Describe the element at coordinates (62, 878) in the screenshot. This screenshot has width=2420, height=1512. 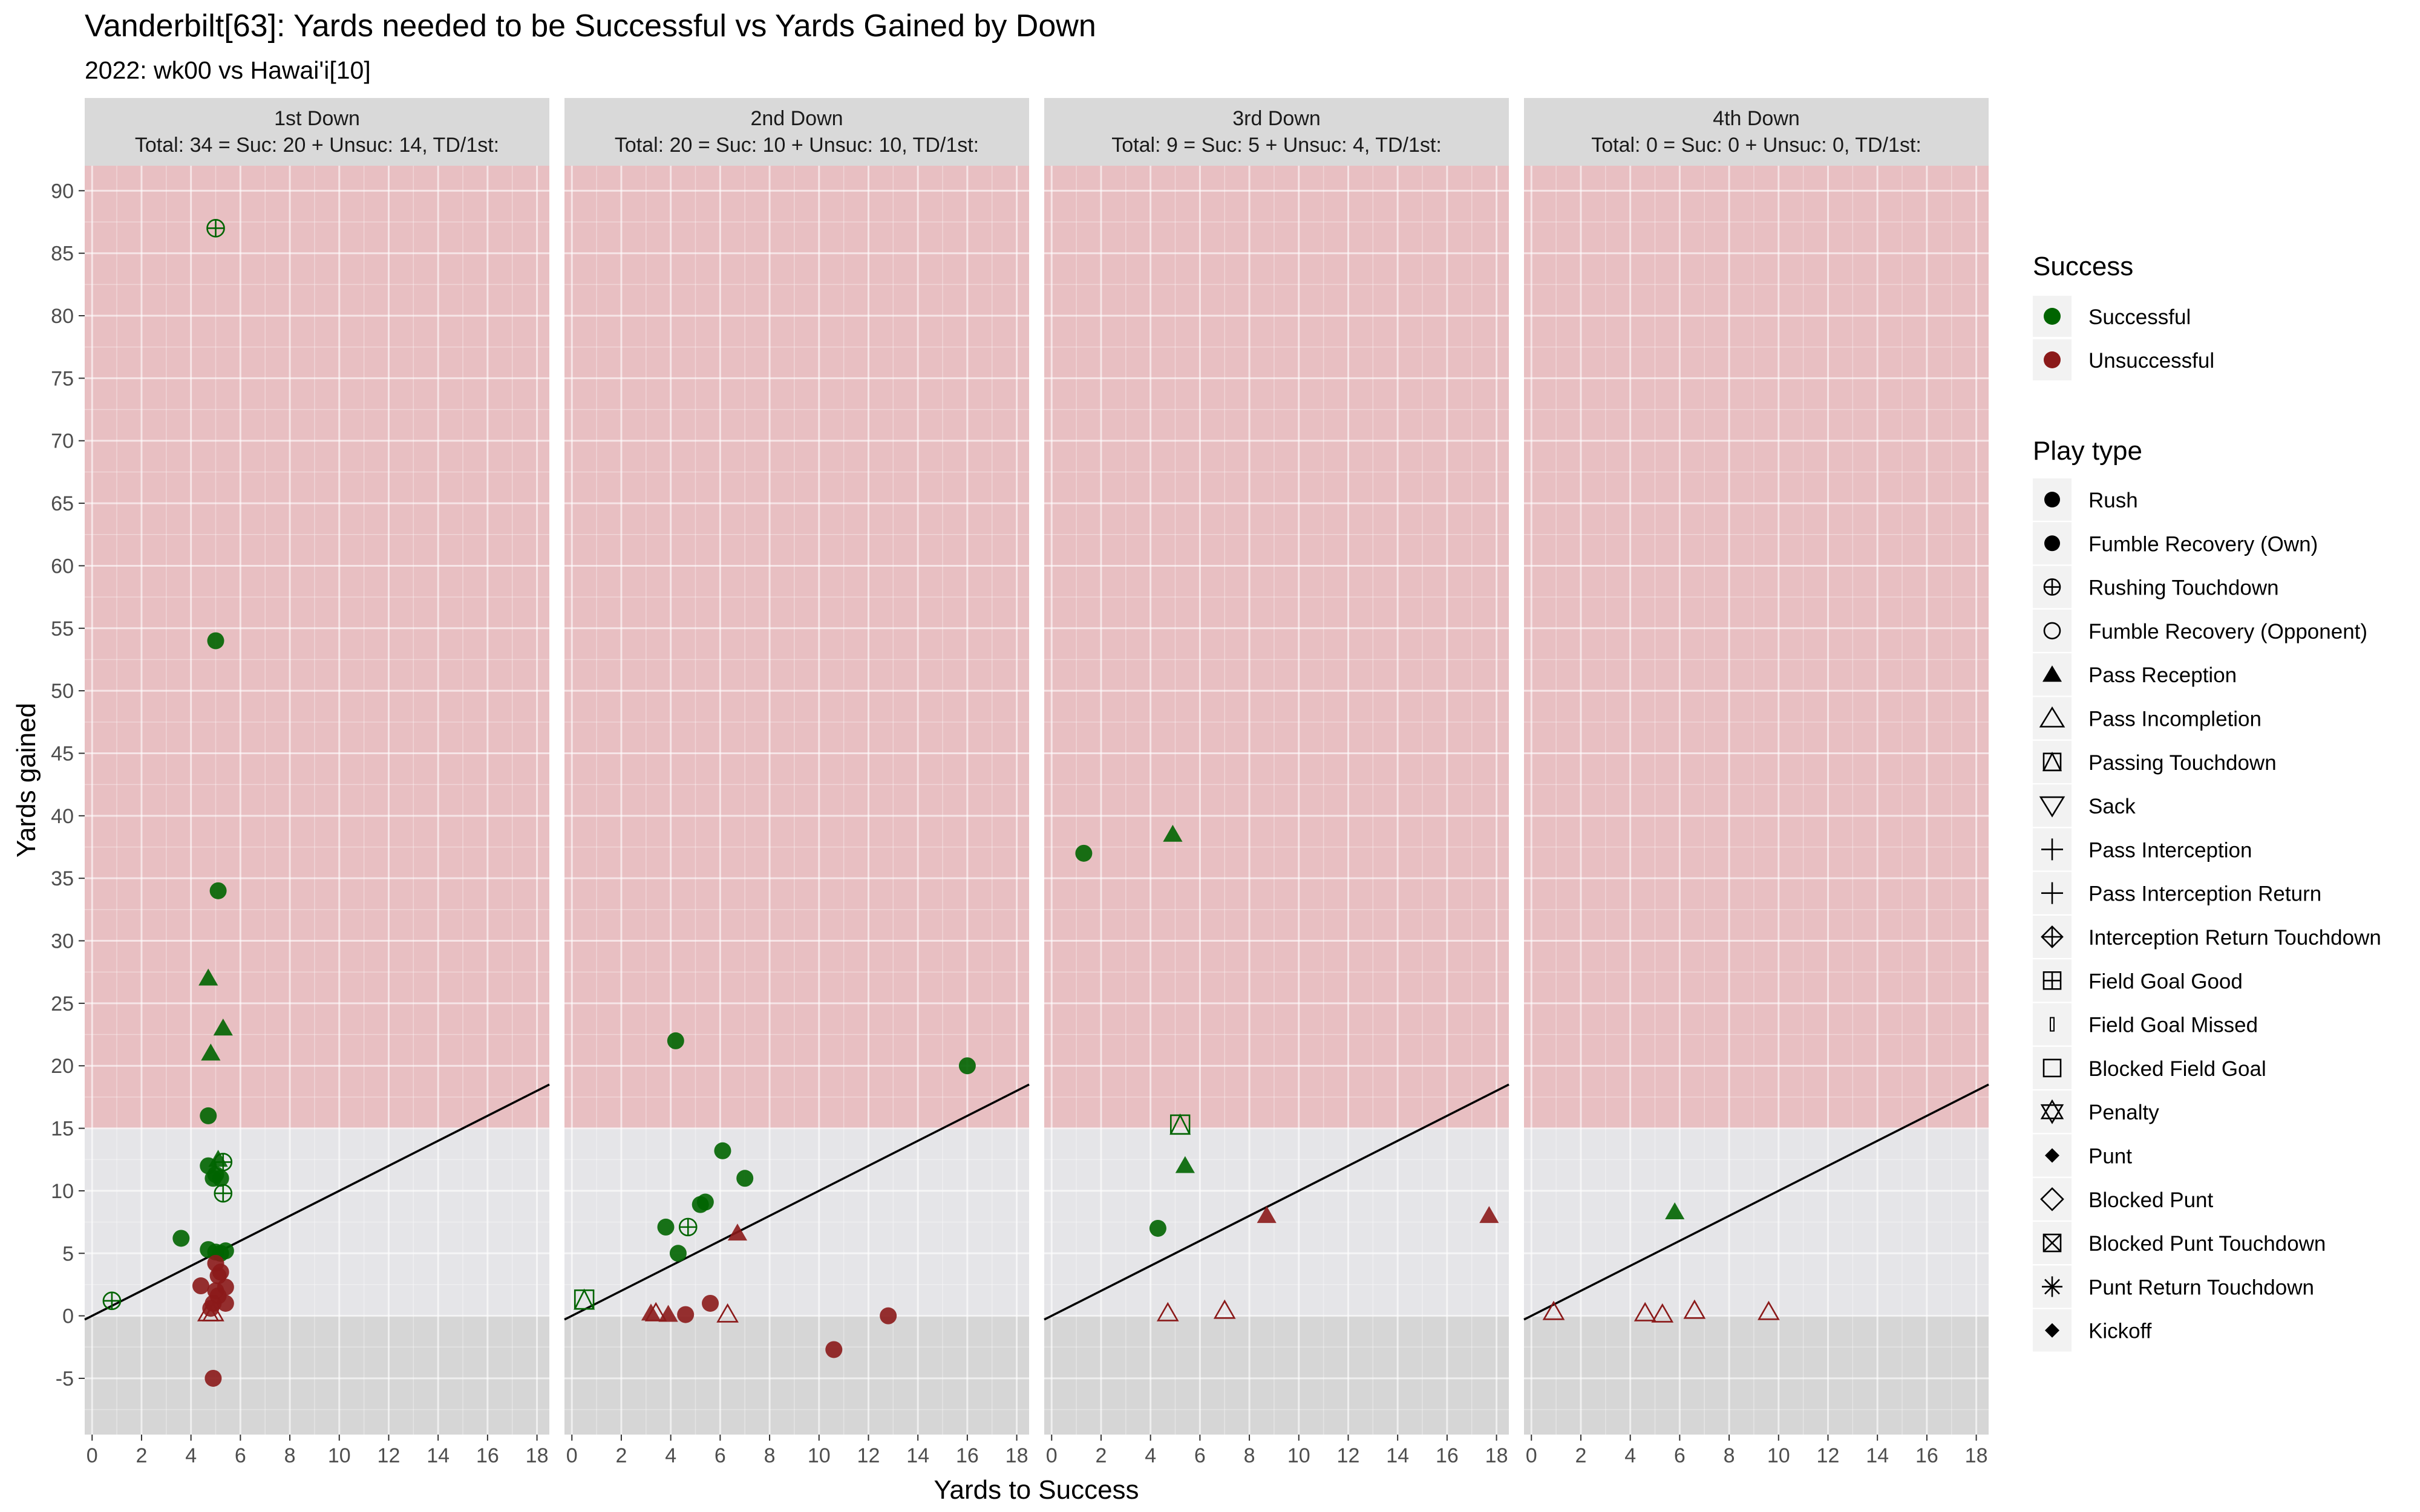
I see `y-tick-label: 35` at that location.